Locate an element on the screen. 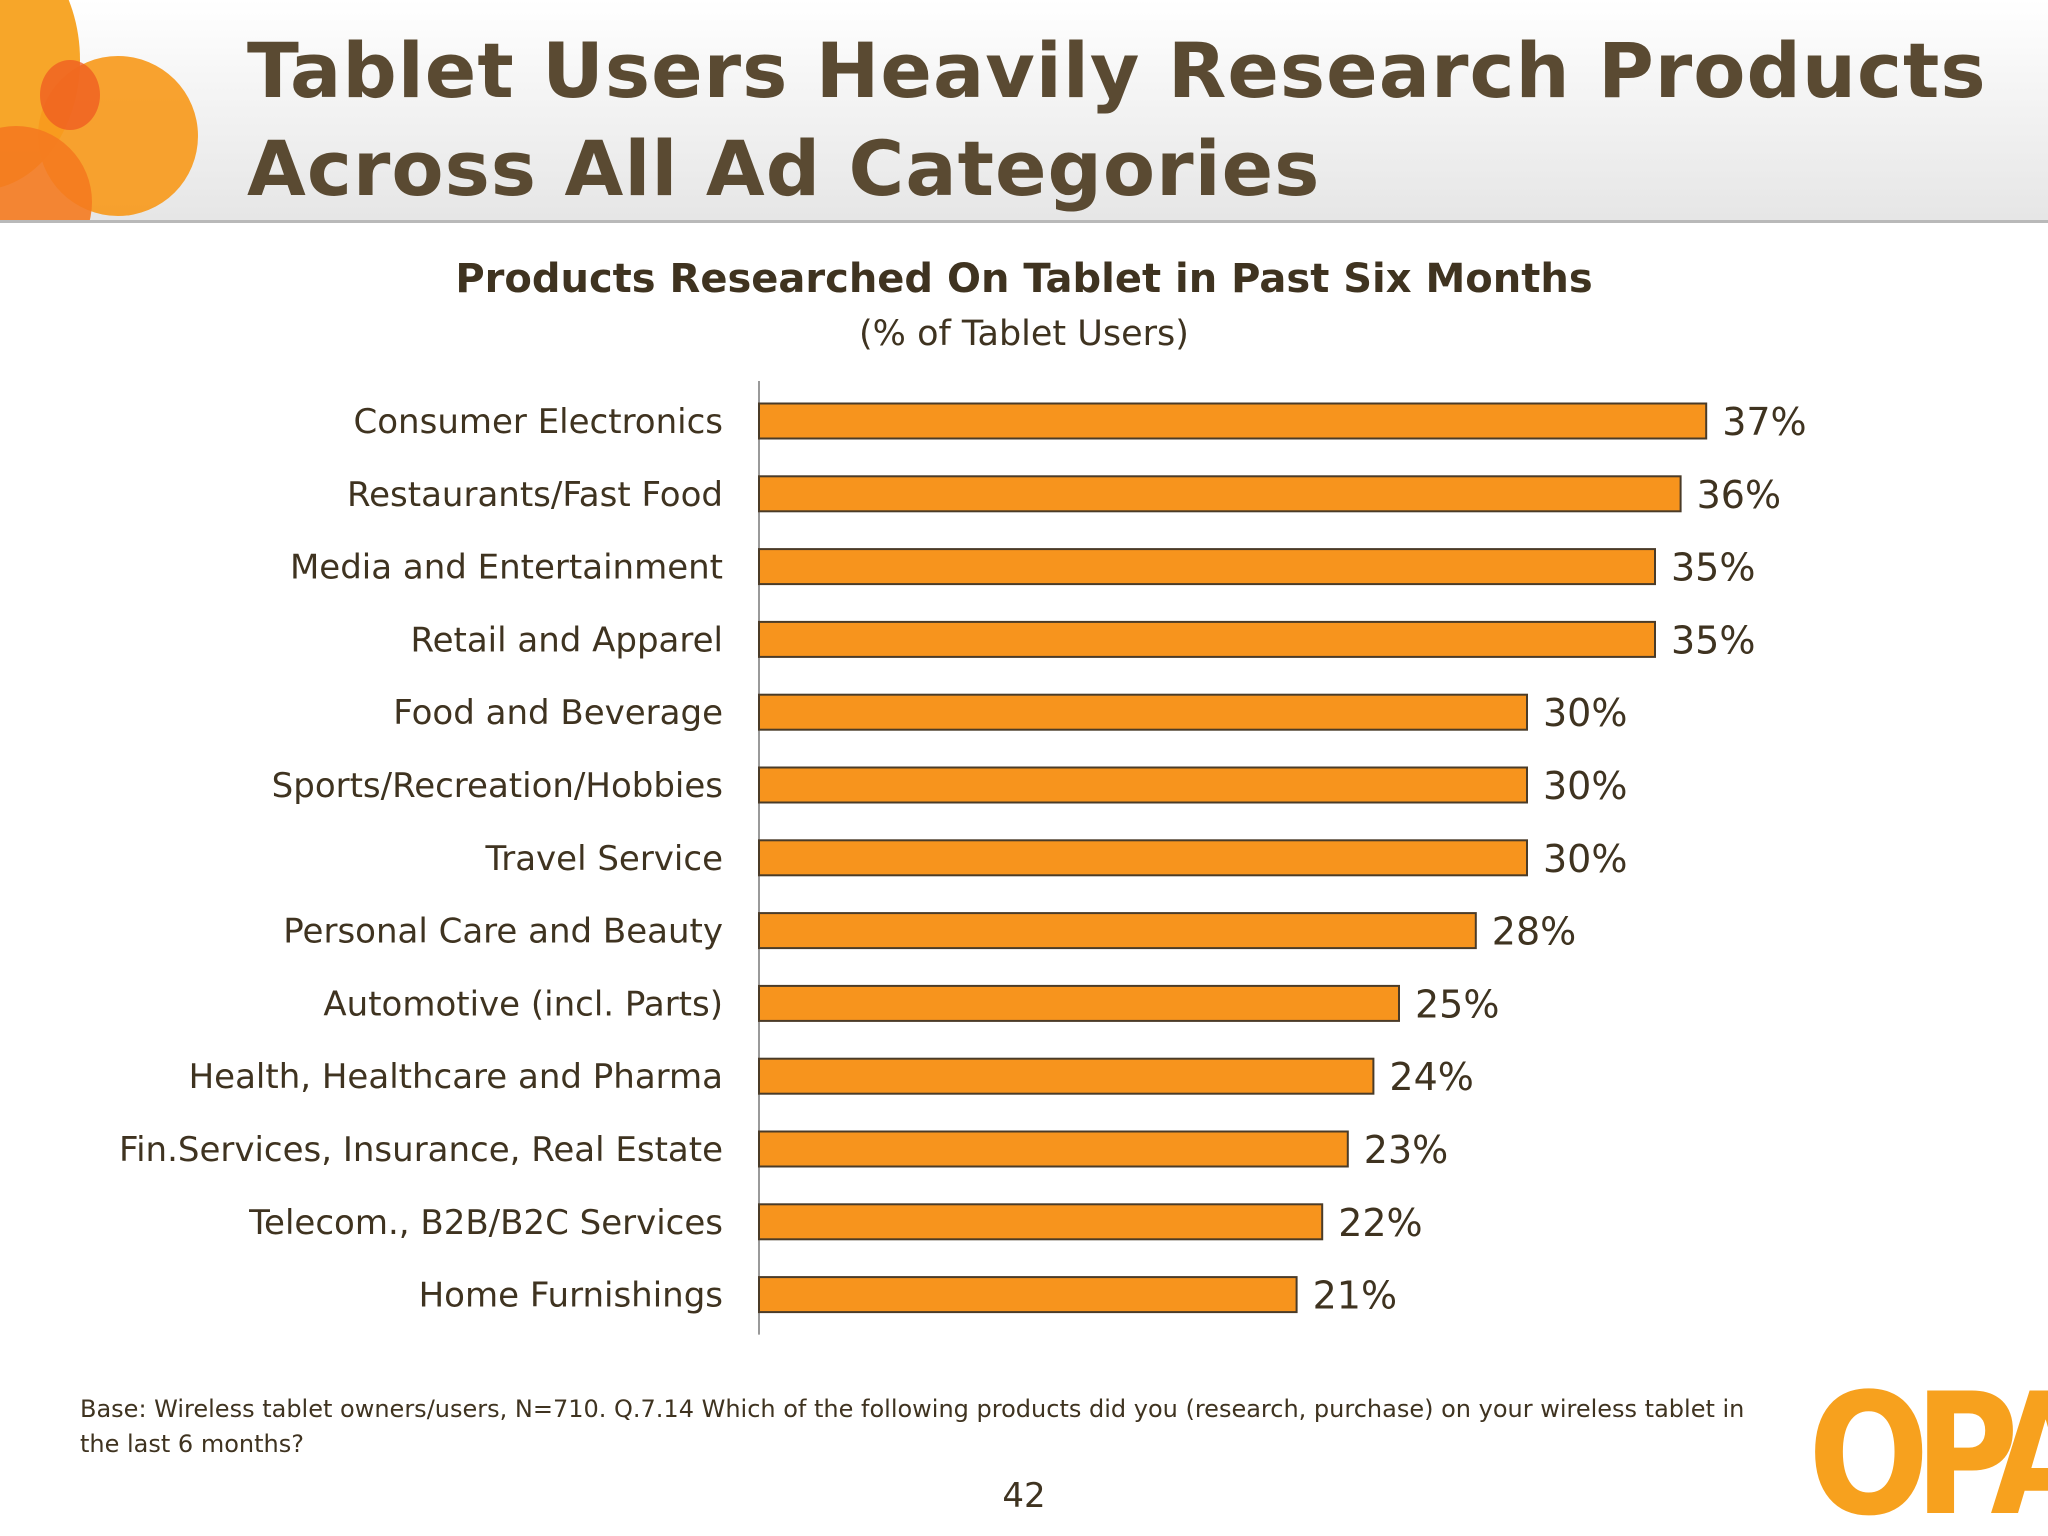 The width and height of the screenshot is (2048, 1536). page-number: 42 is located at coordinates (1024, 1496).